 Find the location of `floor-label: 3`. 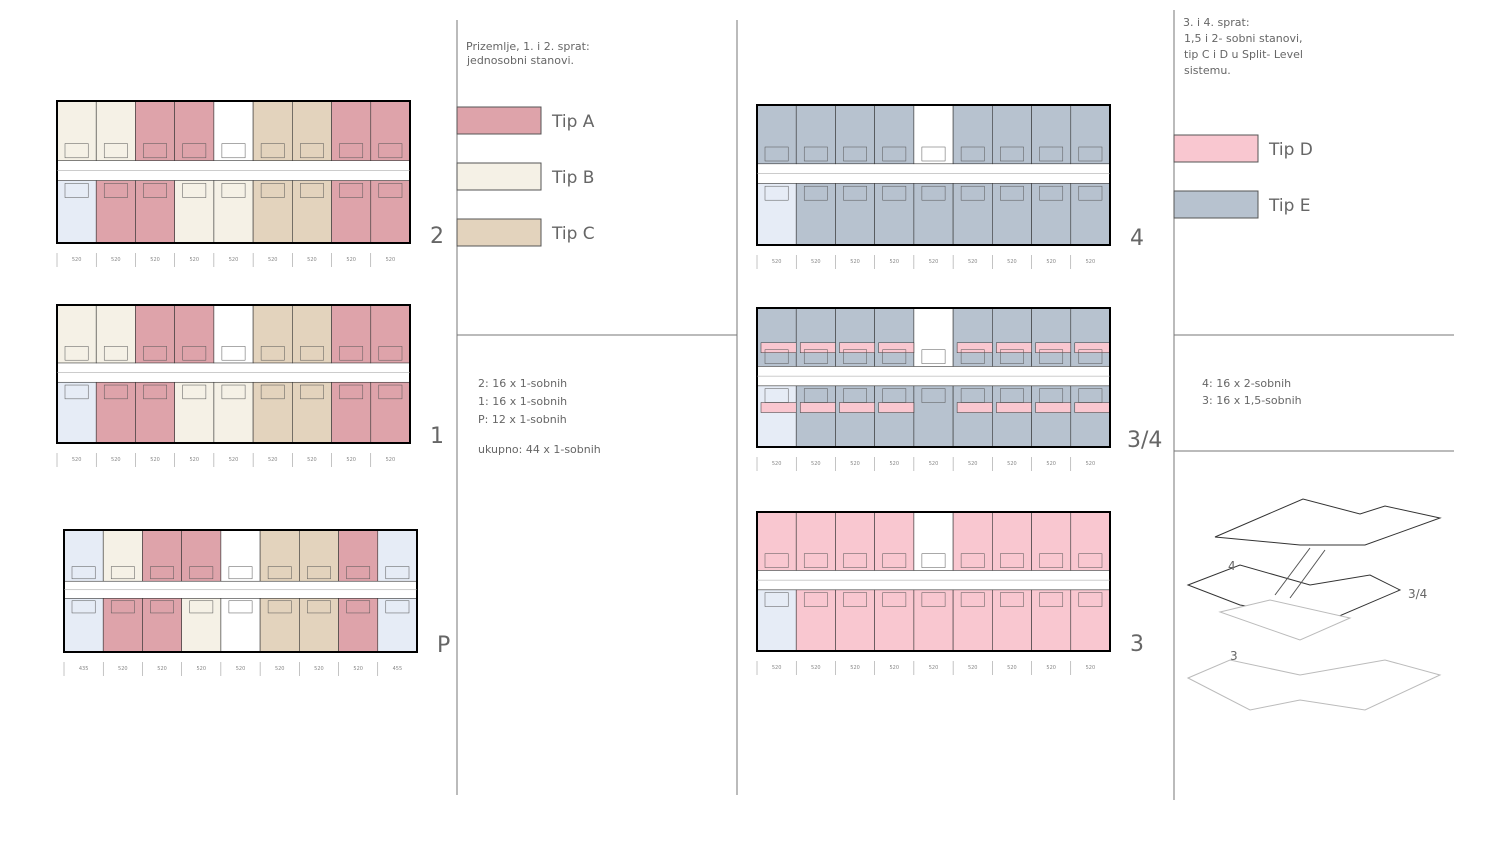

floor-label: 3 is located at coordinates (1137, 644).